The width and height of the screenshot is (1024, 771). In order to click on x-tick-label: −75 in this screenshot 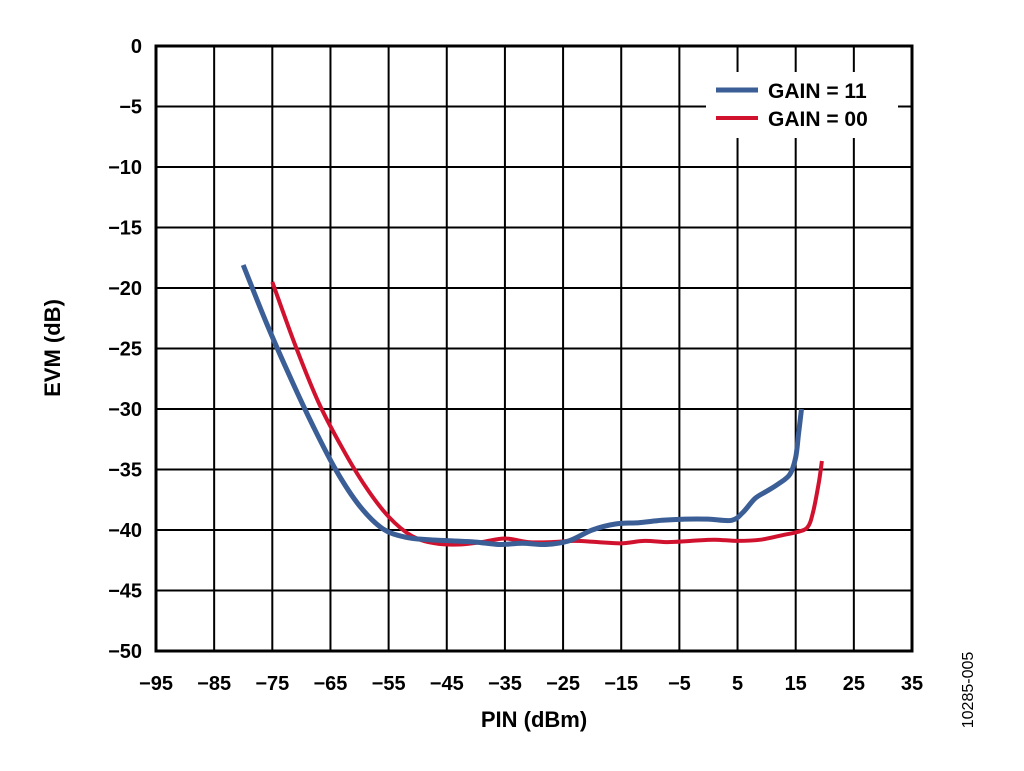, I will do `click(272, 684)`.